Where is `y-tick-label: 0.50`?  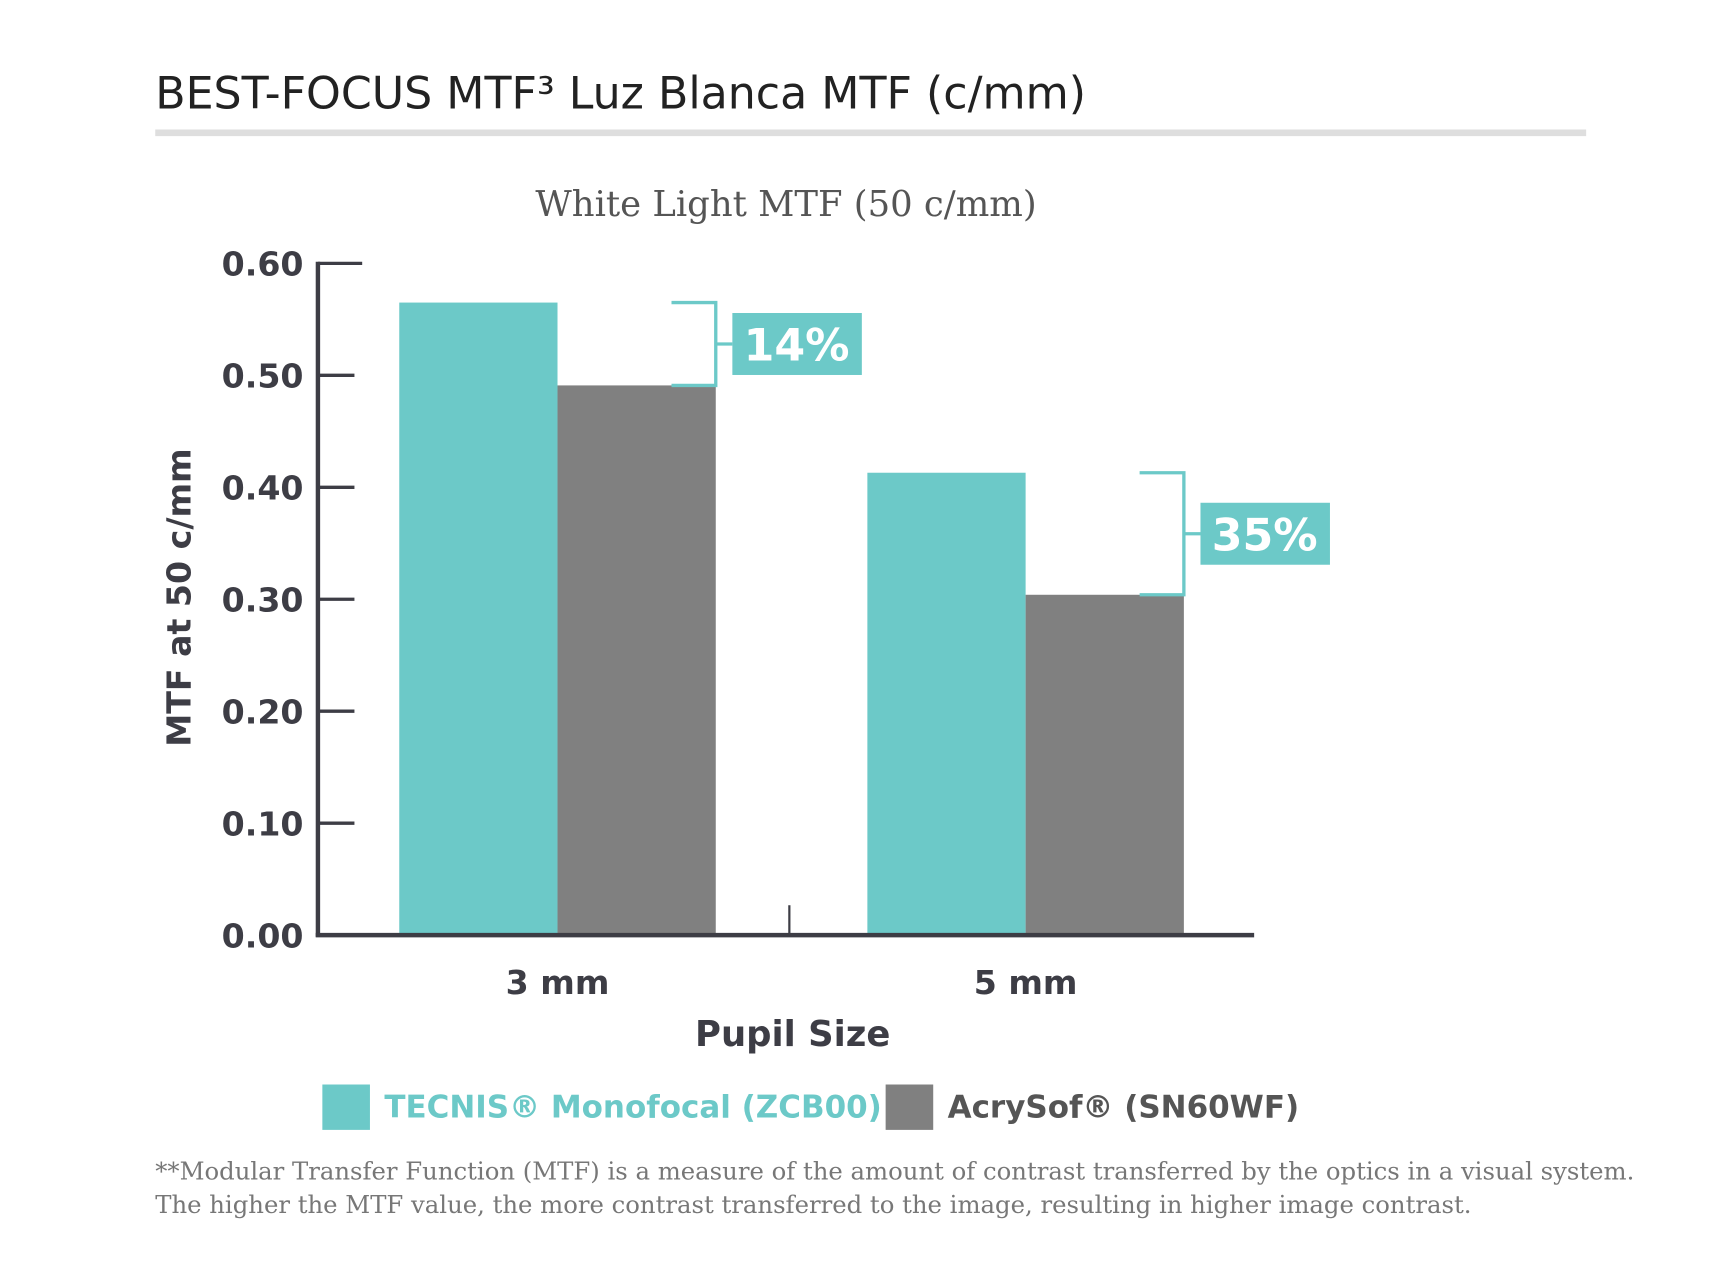 y-tick-label: 0.50 is located at coordinates (263, 376).